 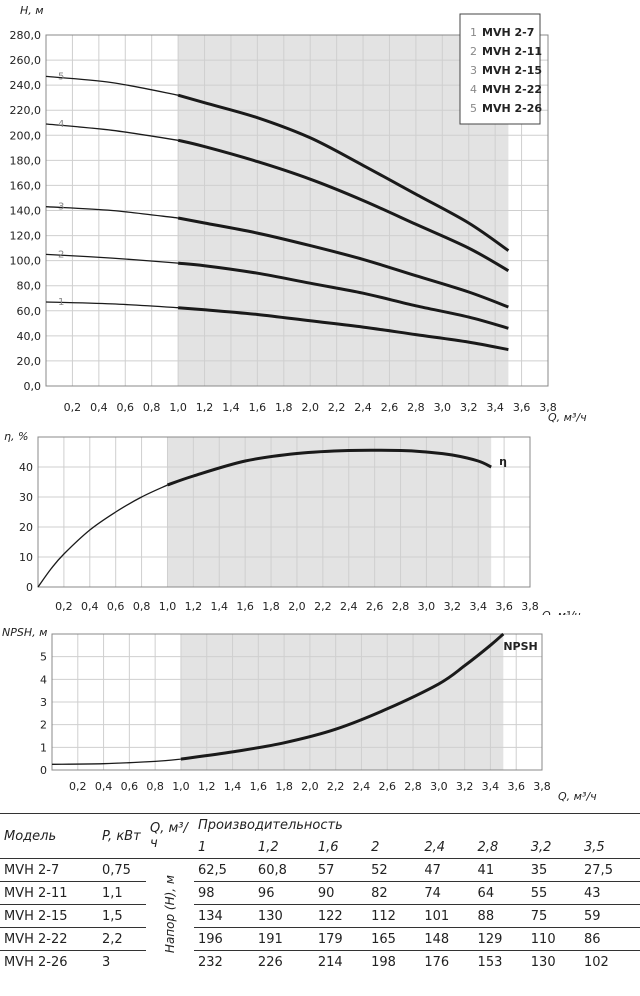 I want to click on flow-value: 3,5, so click(x=610, y=847).